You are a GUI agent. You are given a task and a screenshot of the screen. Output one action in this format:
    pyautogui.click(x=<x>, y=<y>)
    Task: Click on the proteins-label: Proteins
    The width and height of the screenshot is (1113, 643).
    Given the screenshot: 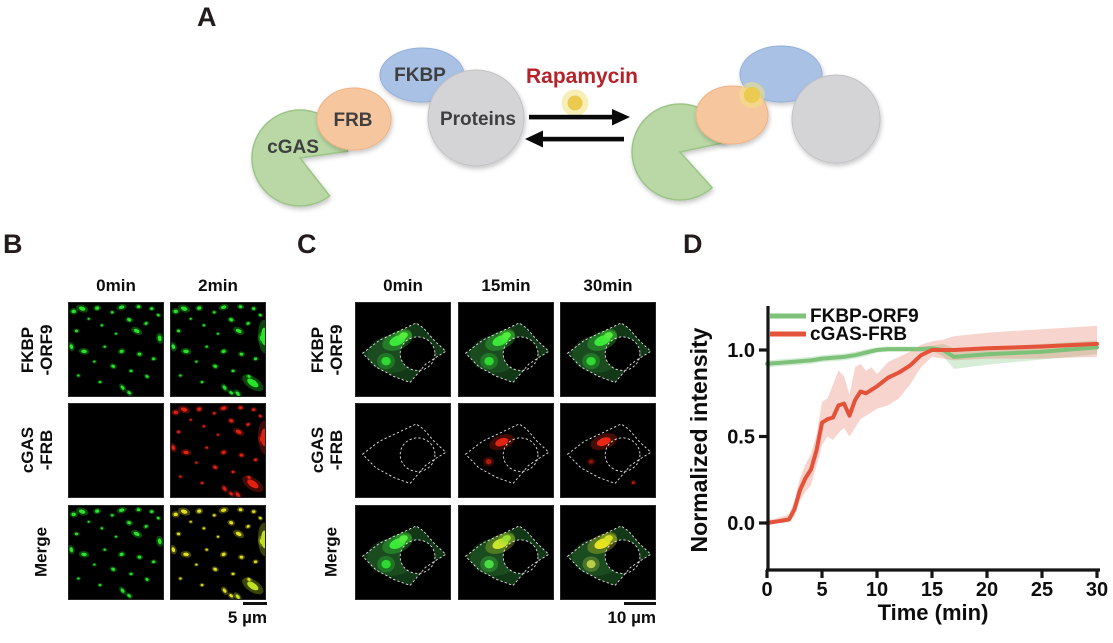 What is the action you would take?
    pyautogui.click(x=478, y=119)
    